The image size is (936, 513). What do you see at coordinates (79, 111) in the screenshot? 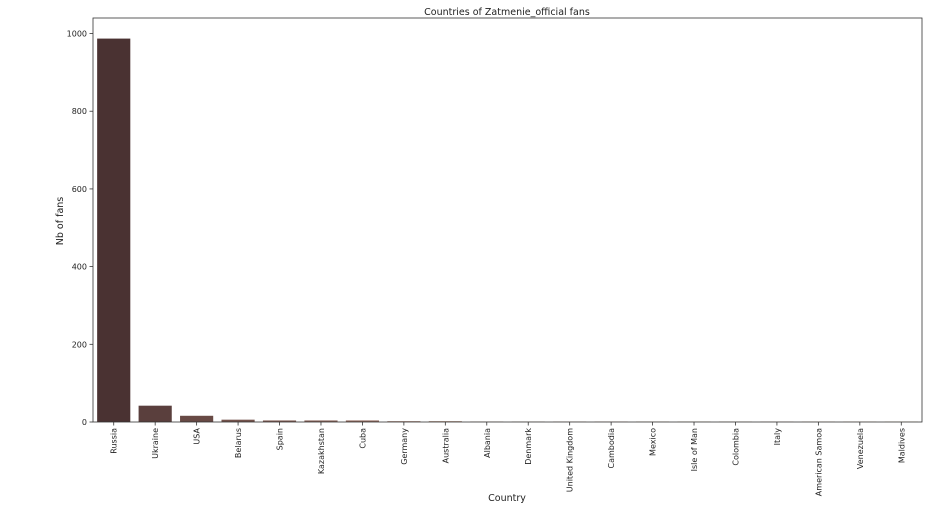
I see `y-tick-label: 800` at bounding box center [79, 111].